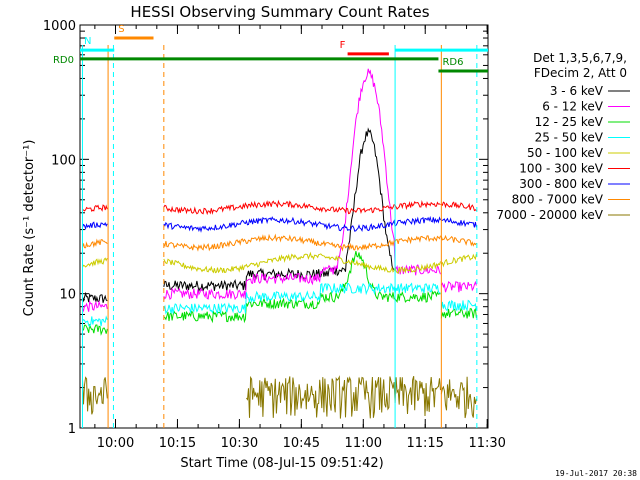  What do you see at coordinates (569, 122) in the screenshot?
I see `legend-label: 12 - 25 keV` at bounding box center [569, 122].